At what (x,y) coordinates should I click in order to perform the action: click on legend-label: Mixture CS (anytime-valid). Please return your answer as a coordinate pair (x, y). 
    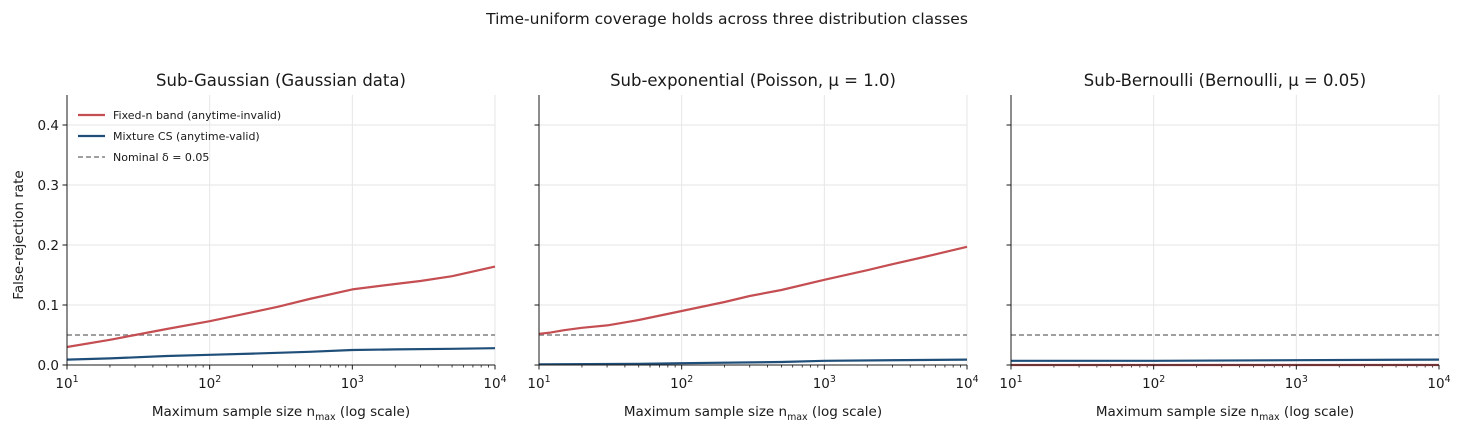
    Looking at the image, I should click on (186, 136).